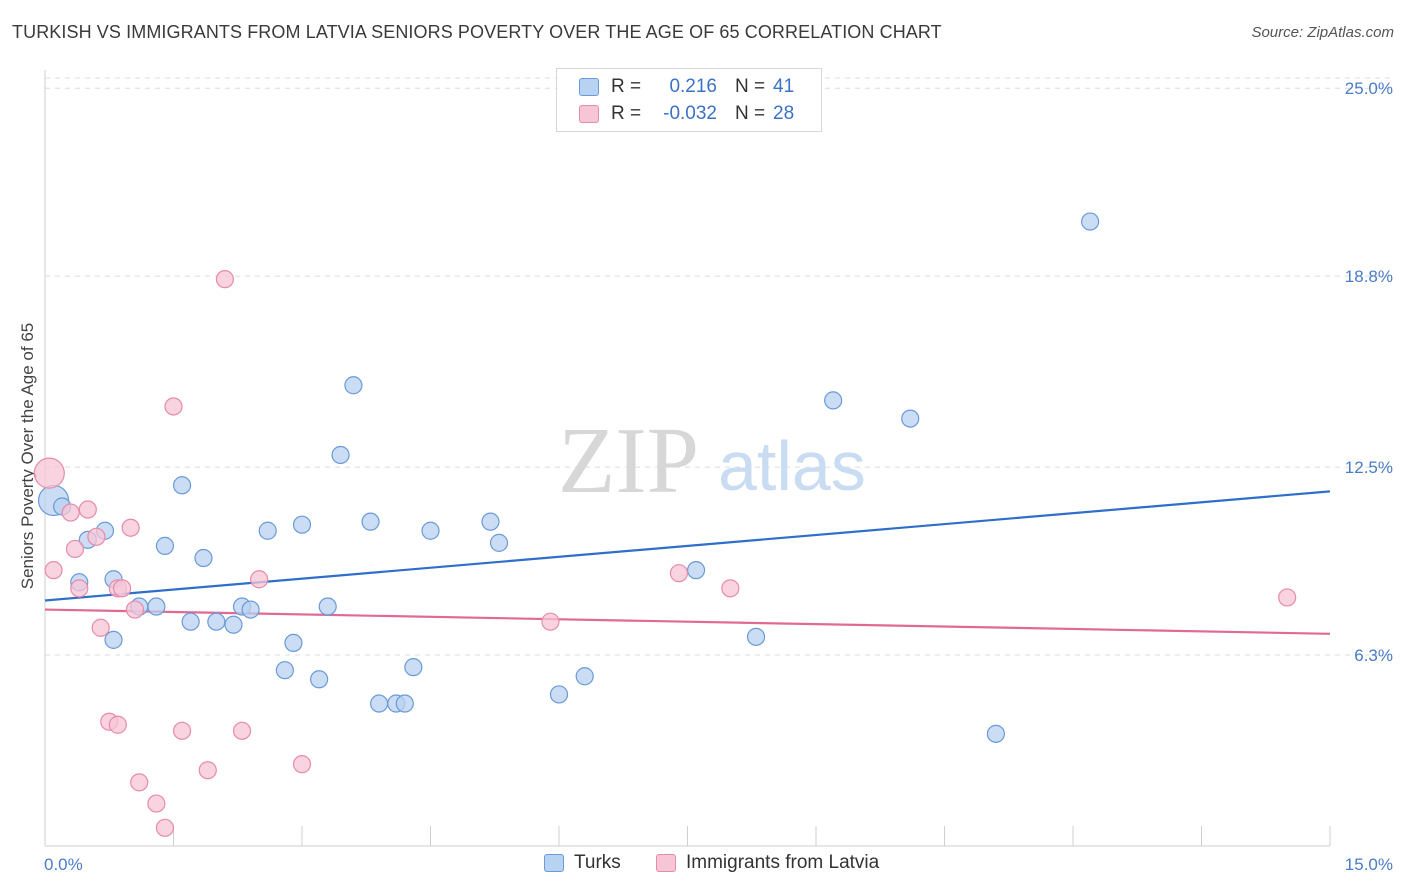 Image resolution: width=1406 pixels, height=892 pixels. I want to click on legend-r-value: -0.032, so click(690, 113).